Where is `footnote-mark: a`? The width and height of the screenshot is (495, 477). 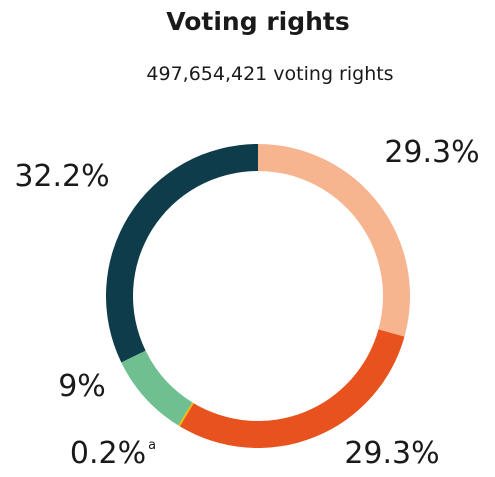
footnote-mark: a is located at coordinates (152, 445).